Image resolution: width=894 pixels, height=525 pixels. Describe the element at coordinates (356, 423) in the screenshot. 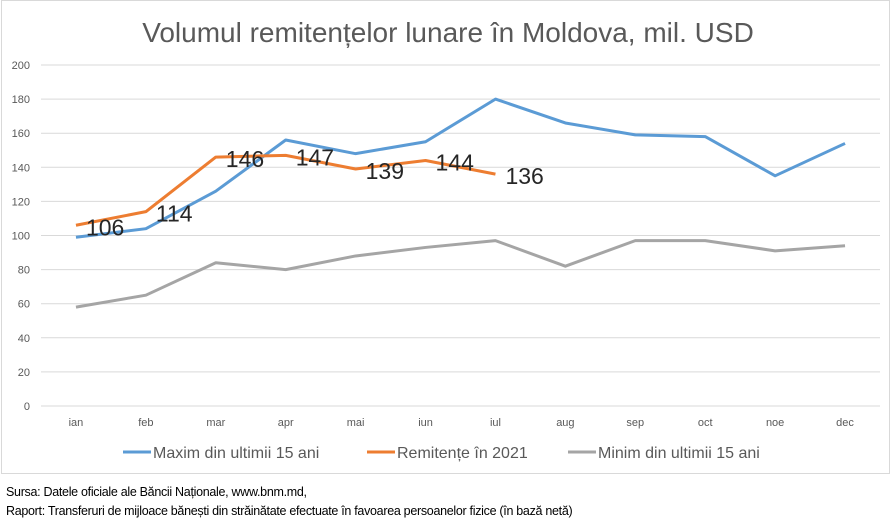

I see `x-tick-label: mai` at that location.